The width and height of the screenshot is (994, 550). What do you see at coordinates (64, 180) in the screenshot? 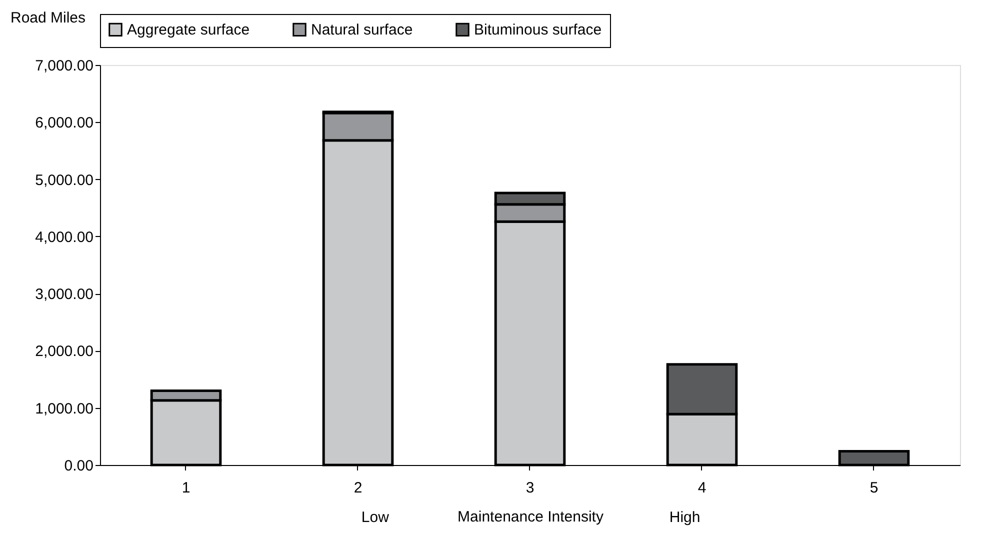
I see `y-tick-label: 5,000.00` at bounding box center [64, 180].